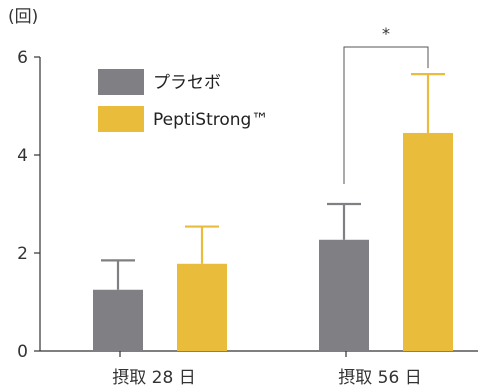  Describe the element at coordinates (386, 33) in the screenshot. I see `significance-marker: *` at that location.